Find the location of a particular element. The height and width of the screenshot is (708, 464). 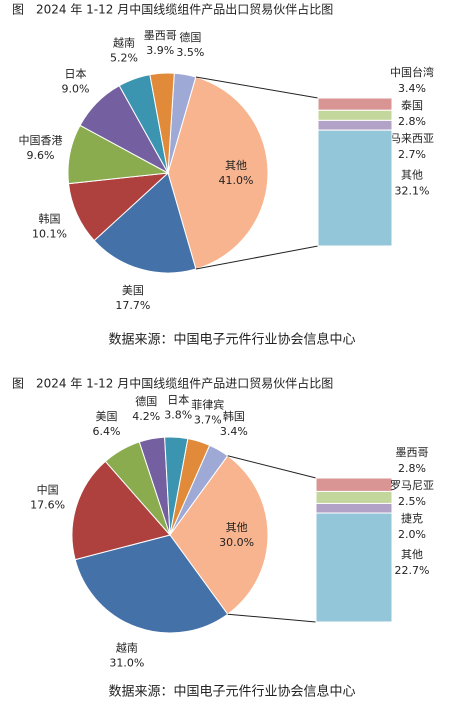

bar-value-label: 22.7% is located at coordinates (412, 570).